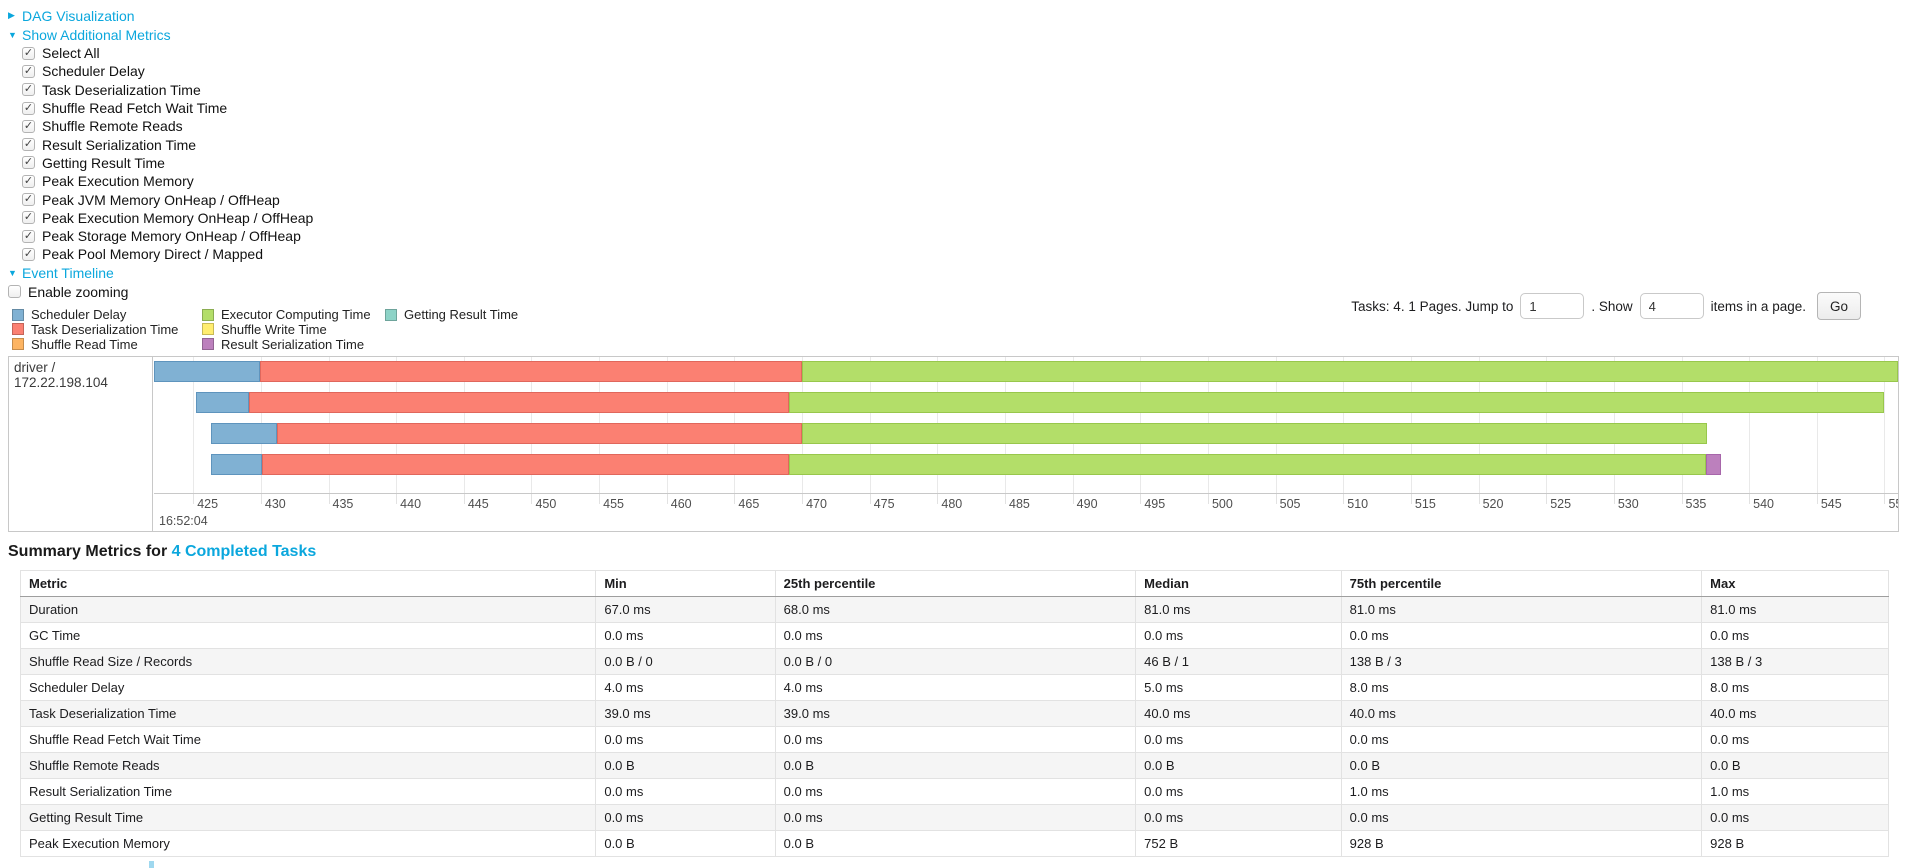 The height and width of the screenshot is (868, 1907). What do you see at coordinates (135, 108) in the screenshot?
I see `metric-checkbox-label: Shuffle Read Fetch Wait Time` at bounding box center [135, 108].